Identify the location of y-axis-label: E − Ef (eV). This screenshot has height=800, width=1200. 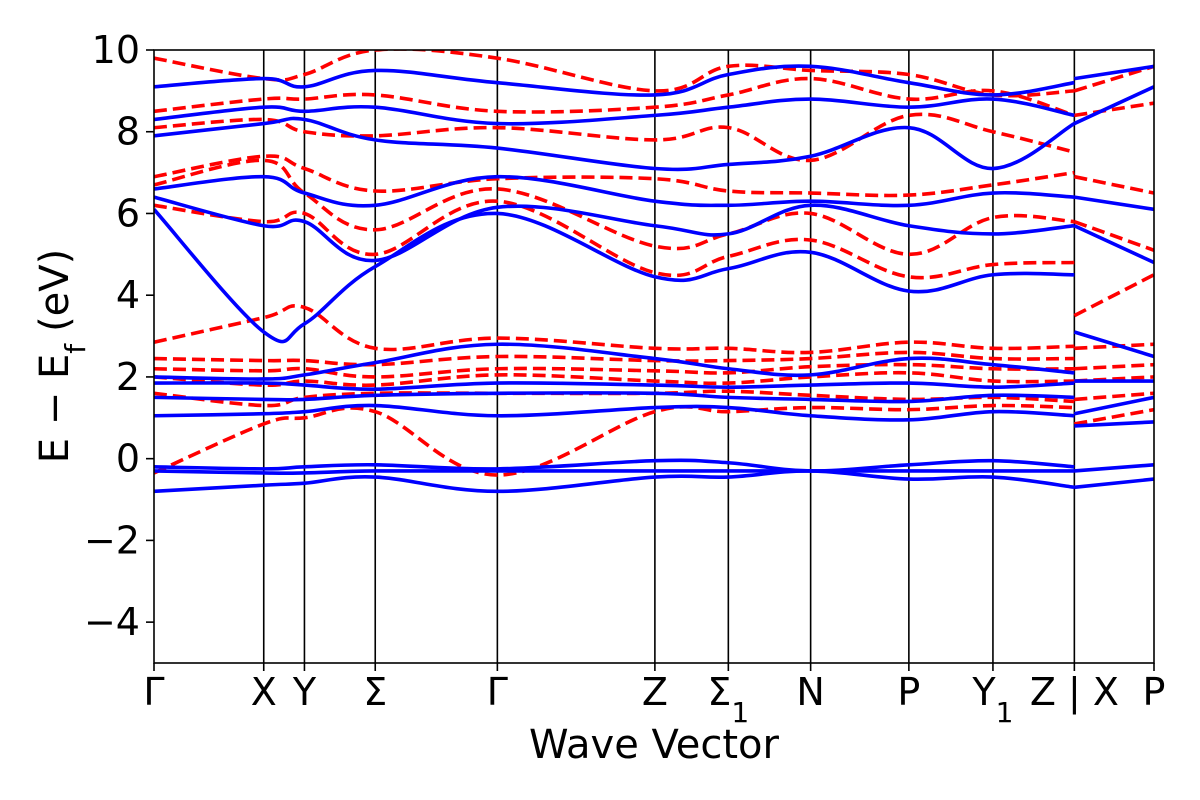
(62, 356).